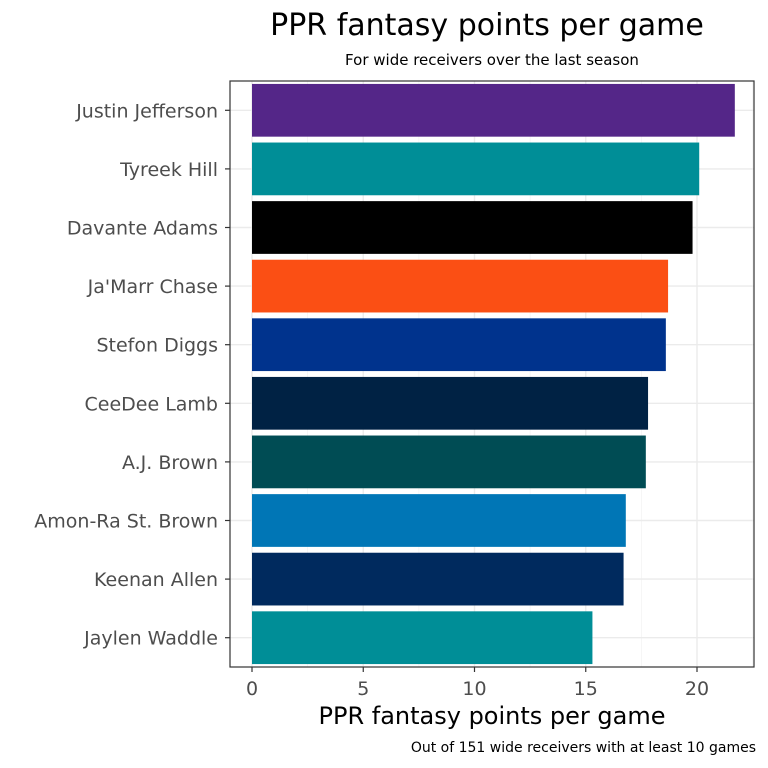 The width and height of the screenshot is (768, 768). Describe the element at coordinates (697, 689) in the screenshot. I see `x-tick-label: 20` at that location.